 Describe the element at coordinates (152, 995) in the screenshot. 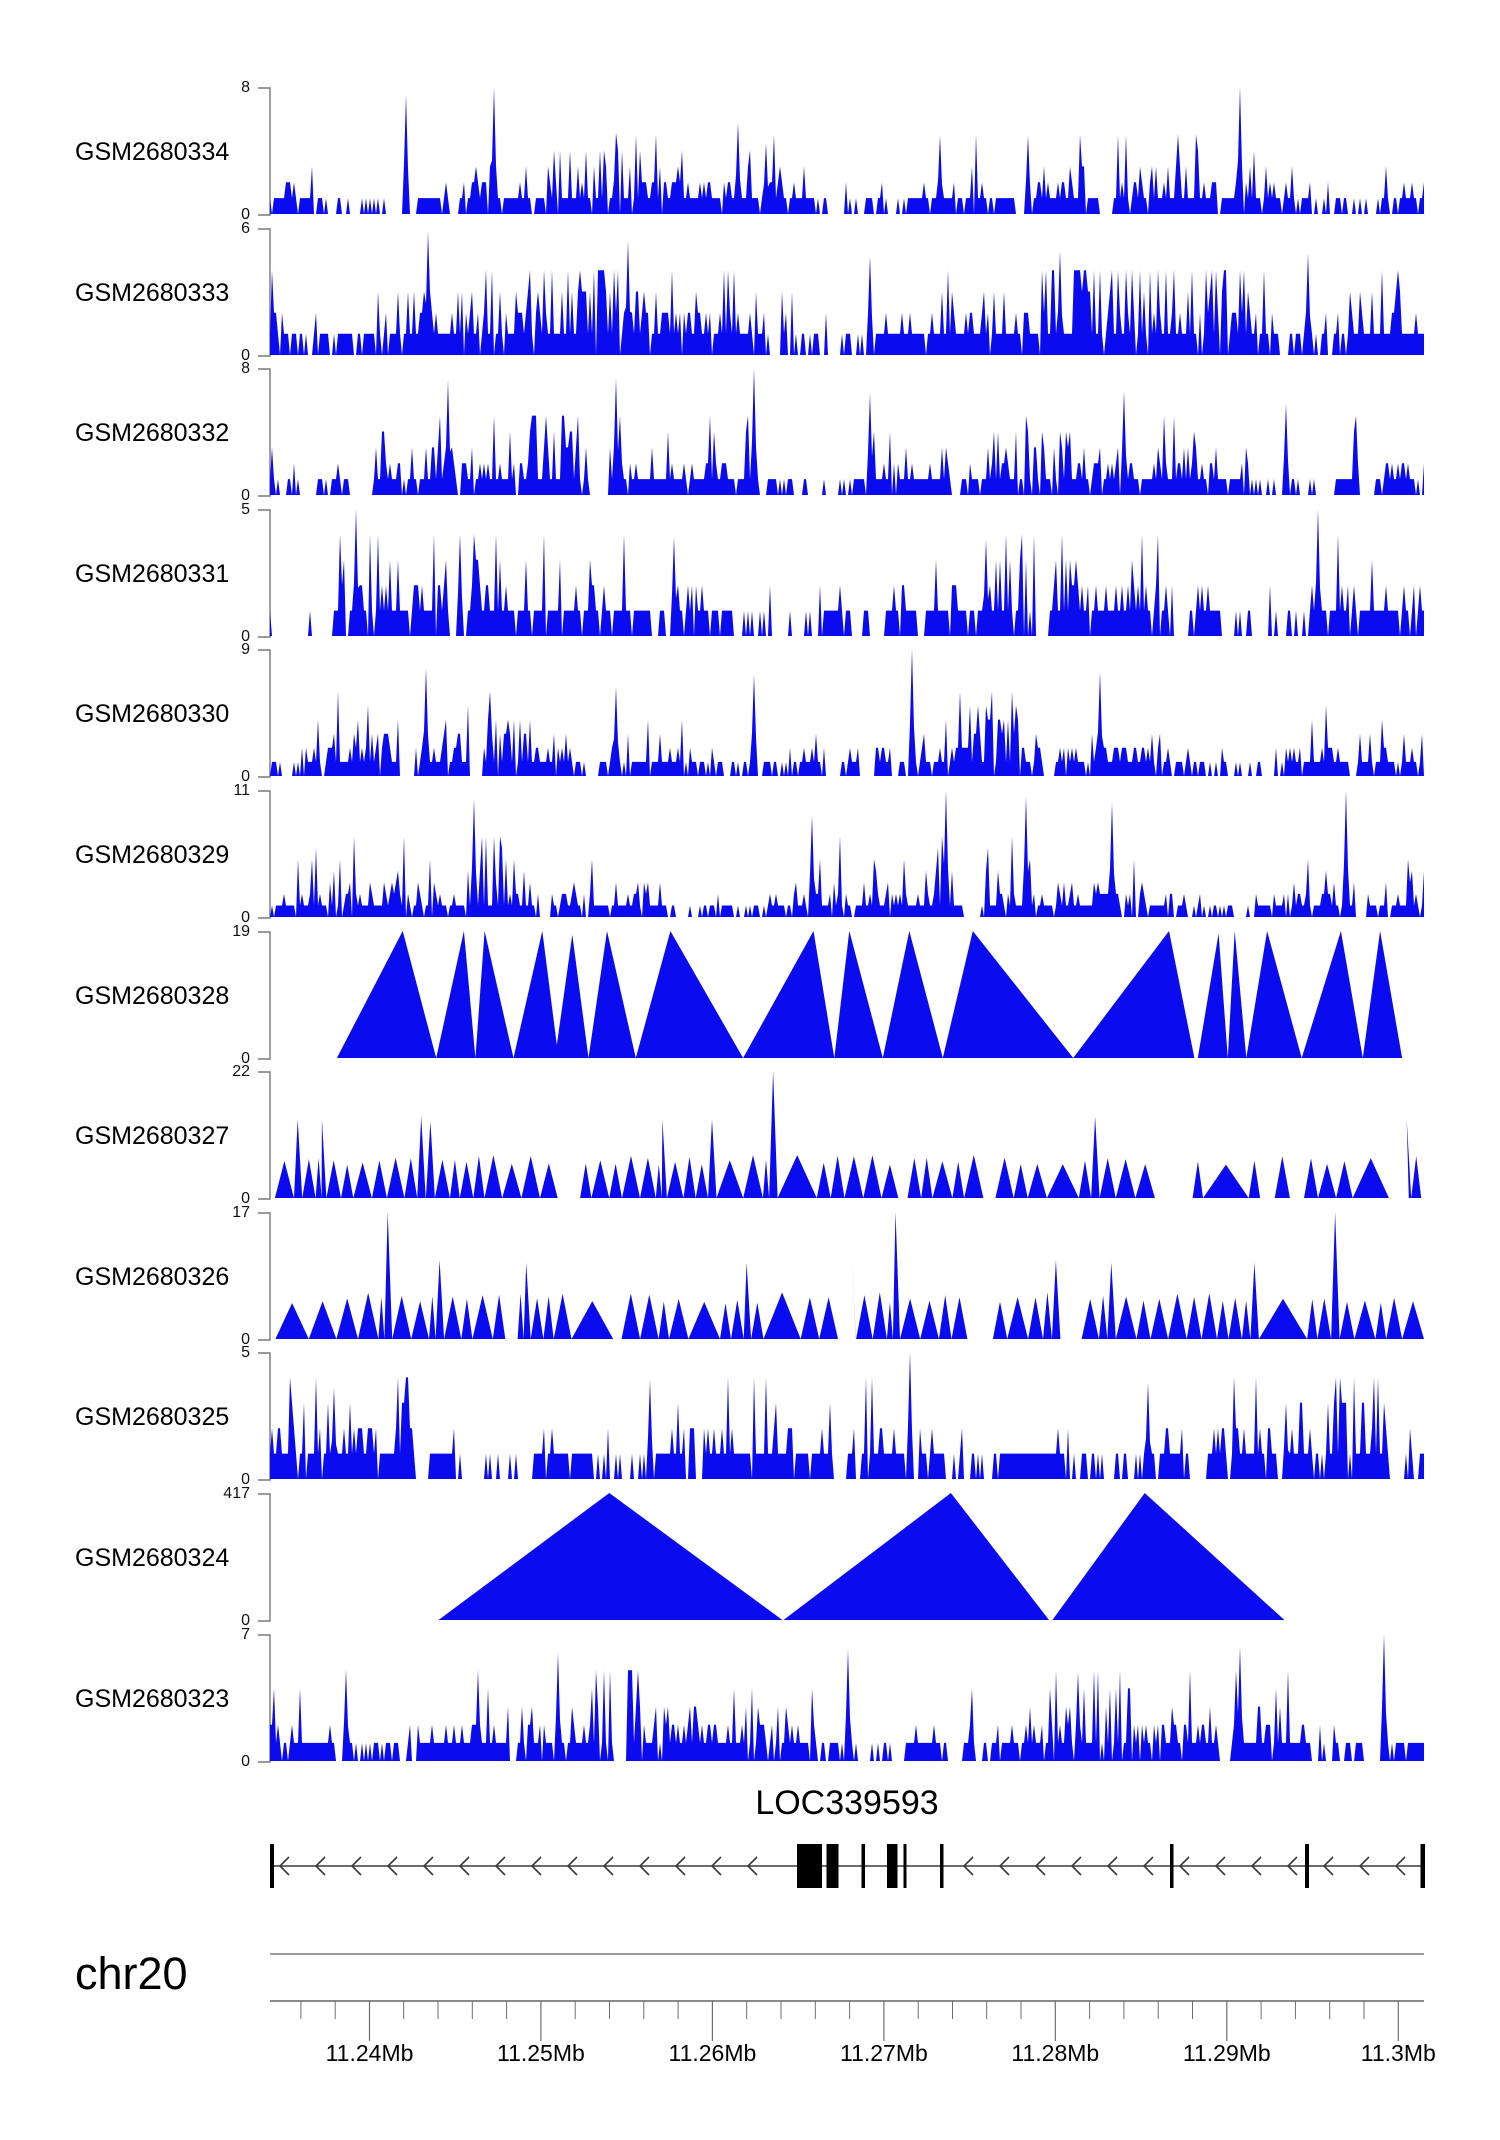

I see `track-label: GSM2680328` at that location.